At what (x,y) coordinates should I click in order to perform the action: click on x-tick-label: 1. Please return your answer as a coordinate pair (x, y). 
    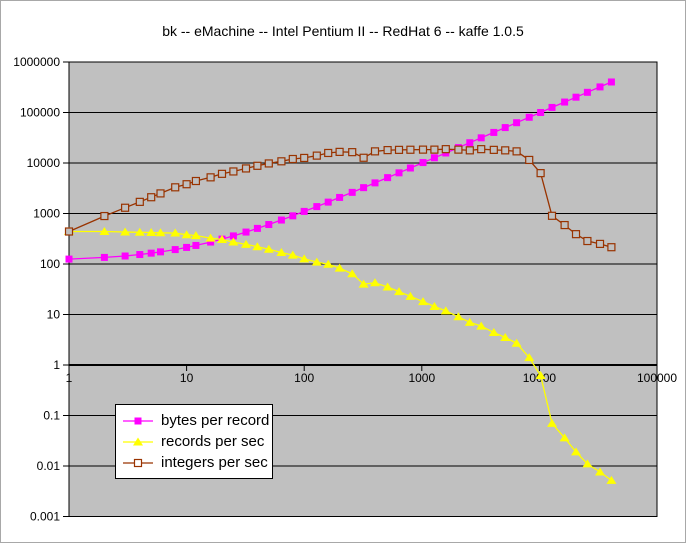
    Looking at the image, I should click on (69, 378).